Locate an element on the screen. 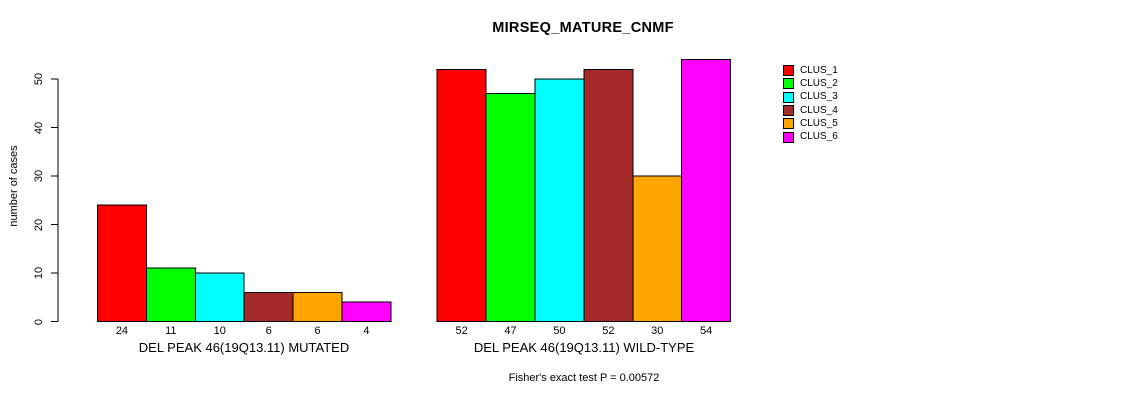  legend-item-clus_4: CLUS_4 is located at coordinates (810, 110).